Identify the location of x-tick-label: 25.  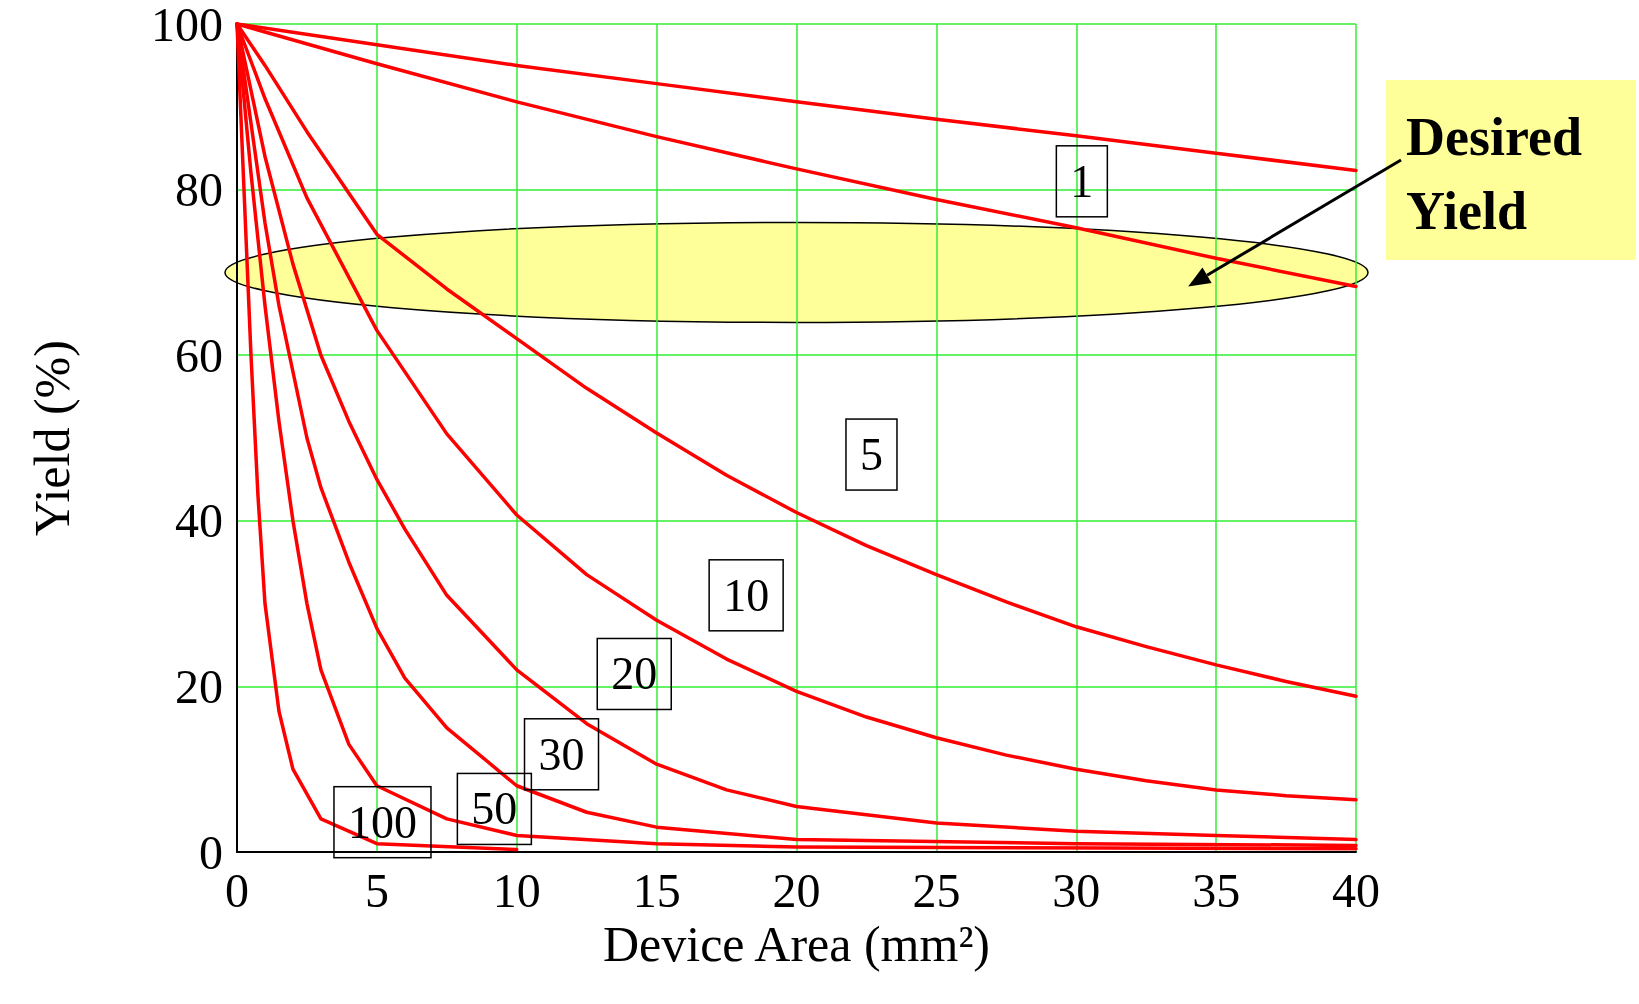
(936, 890).